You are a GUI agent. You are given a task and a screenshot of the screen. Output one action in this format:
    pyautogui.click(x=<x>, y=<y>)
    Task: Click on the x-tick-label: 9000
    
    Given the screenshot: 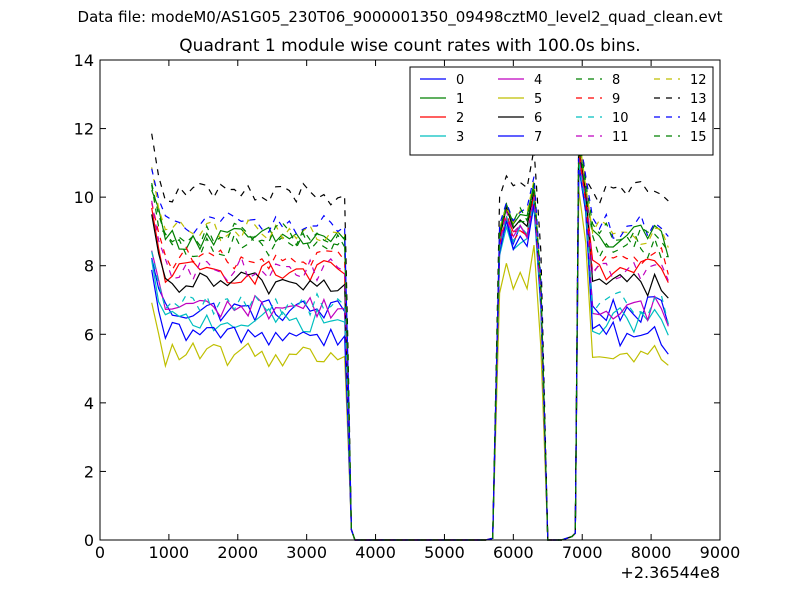 What is the action you would take?
    pyautogui.click(x=720, y=552)
    